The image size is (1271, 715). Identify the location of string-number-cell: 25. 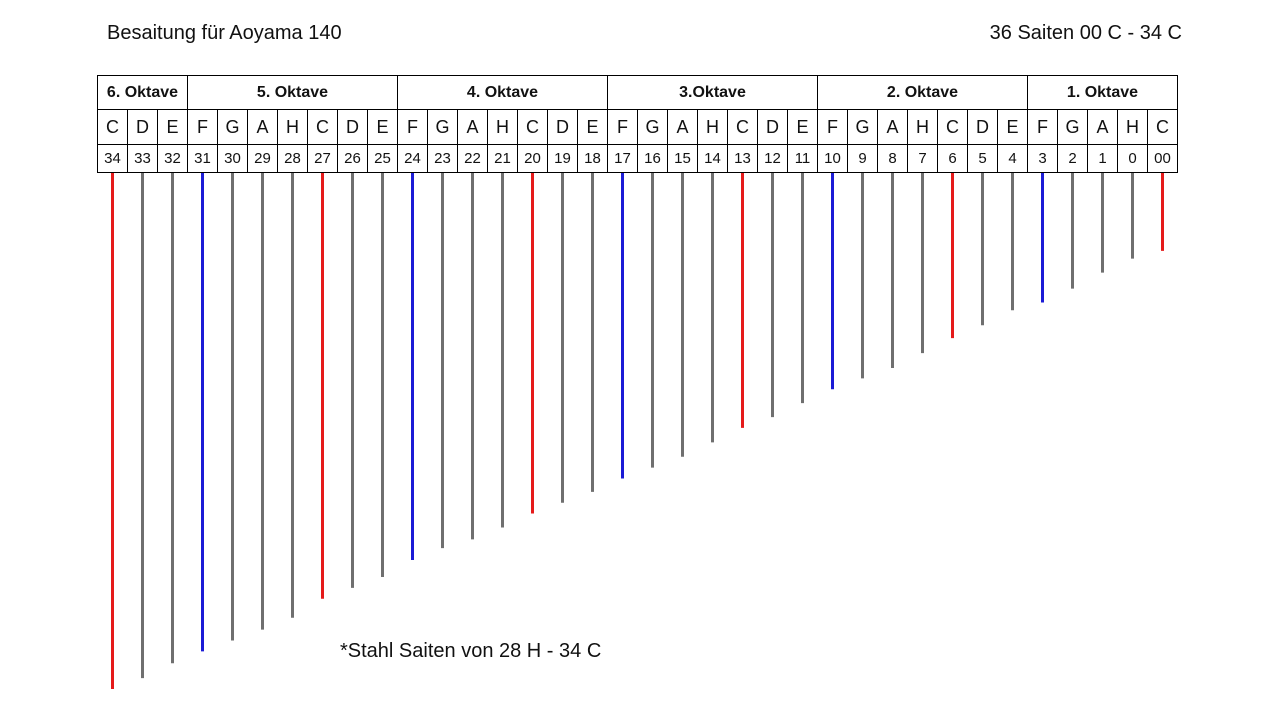
(382, 158).